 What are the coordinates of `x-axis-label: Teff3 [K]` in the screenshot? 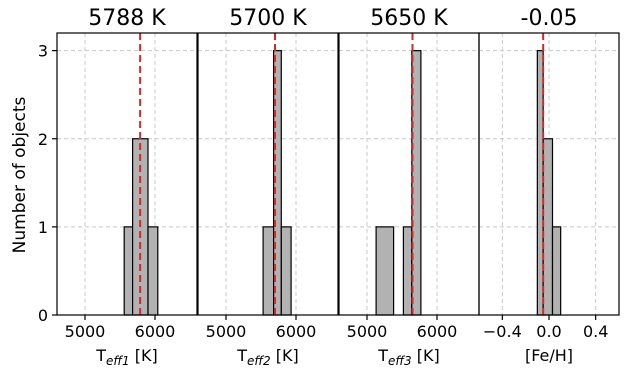 It's located at (408, 357).